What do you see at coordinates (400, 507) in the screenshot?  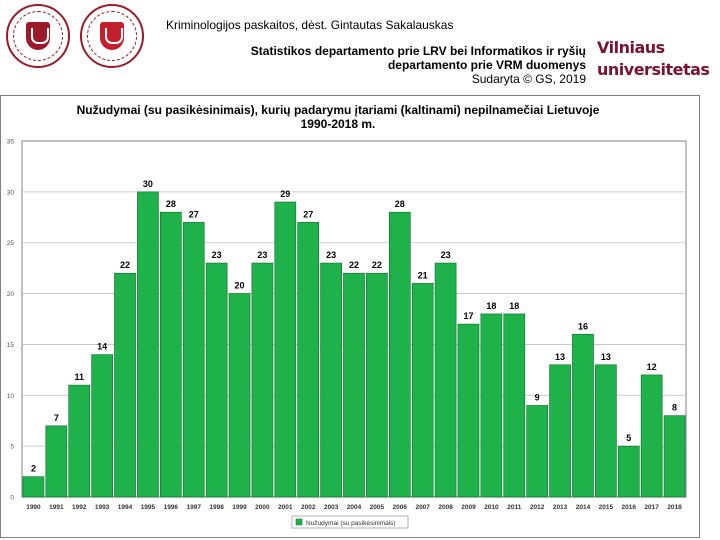 I see `x-tick-label-2006: 2006` at bounding box center [400, 507].